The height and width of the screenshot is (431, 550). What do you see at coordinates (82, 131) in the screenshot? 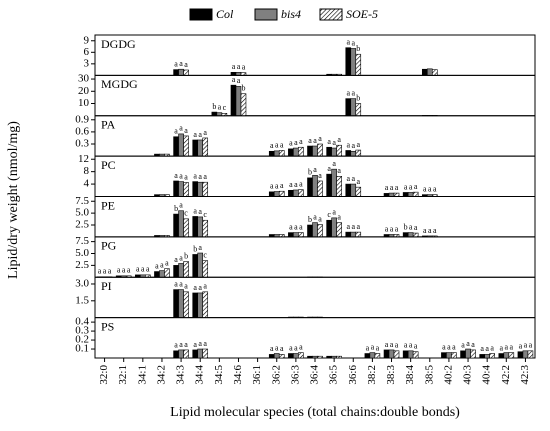
I see `y-tick-label: 0.6` at bounding box center [82, 131].